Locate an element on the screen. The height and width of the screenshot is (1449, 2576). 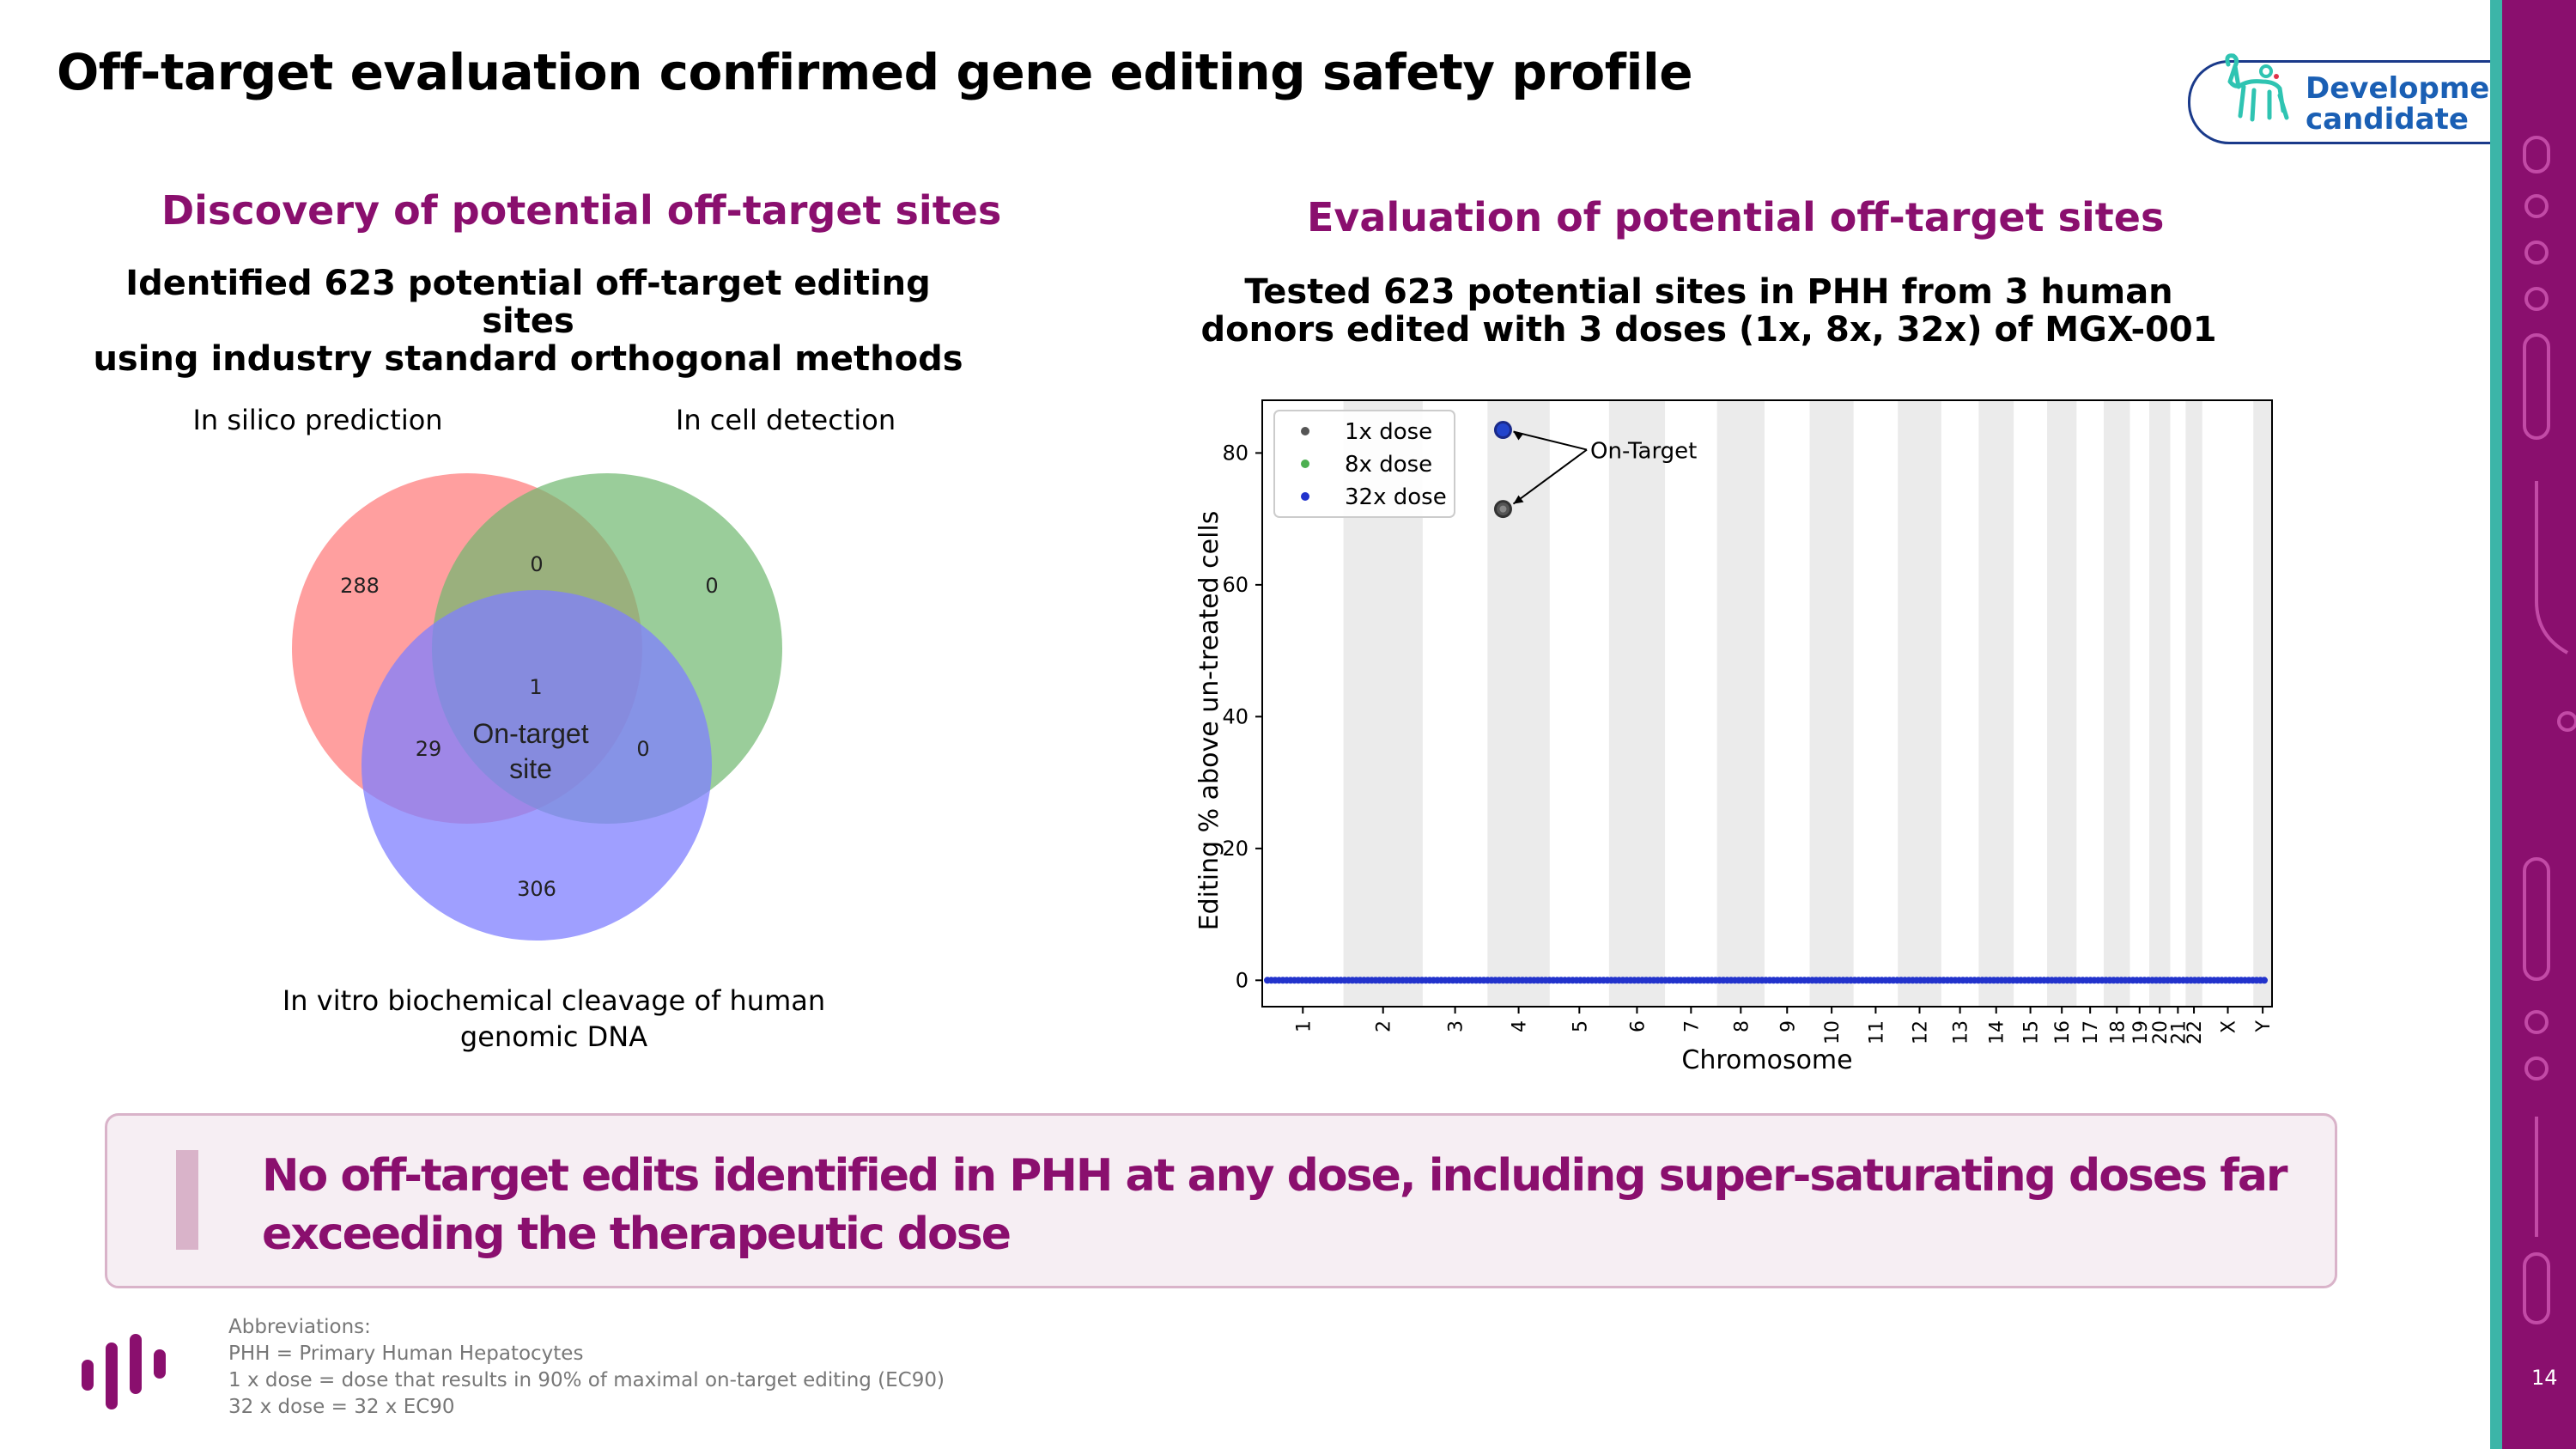
circuit-pattern-icon is located at coordinates (2550, 730).